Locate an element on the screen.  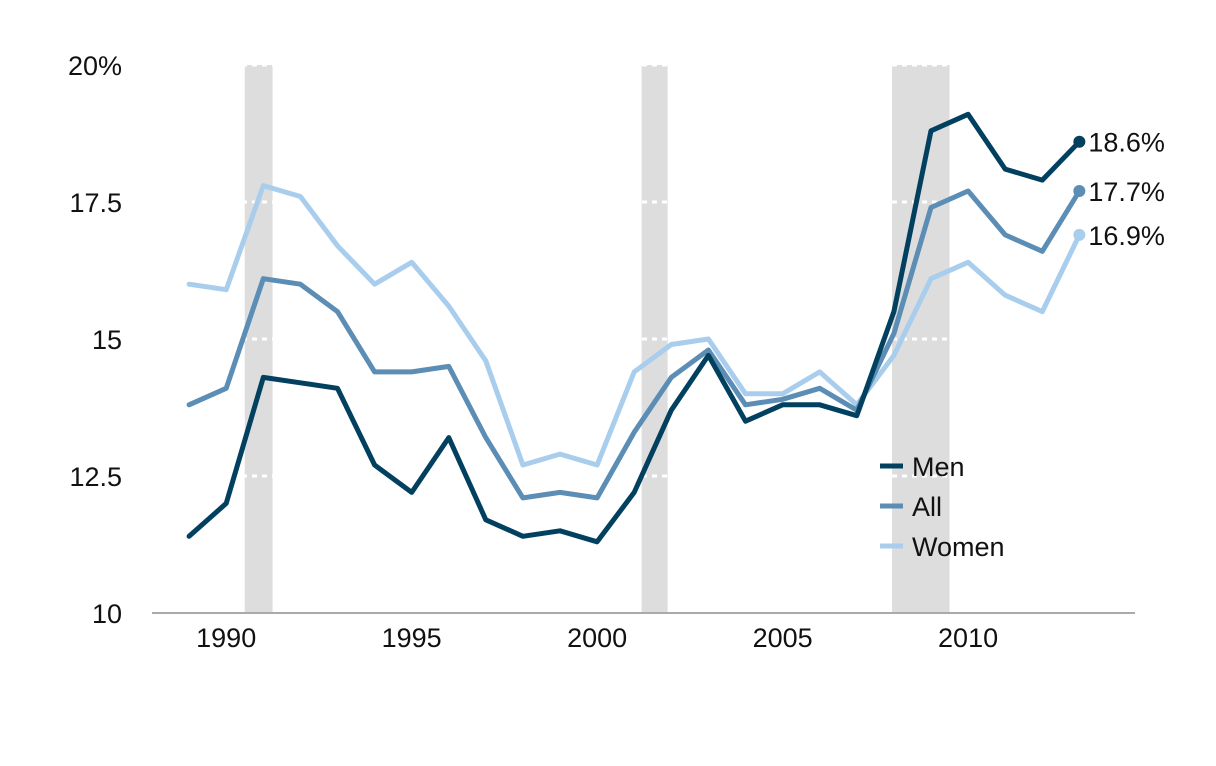
end-point-women is located at coordinates (1079, 234).